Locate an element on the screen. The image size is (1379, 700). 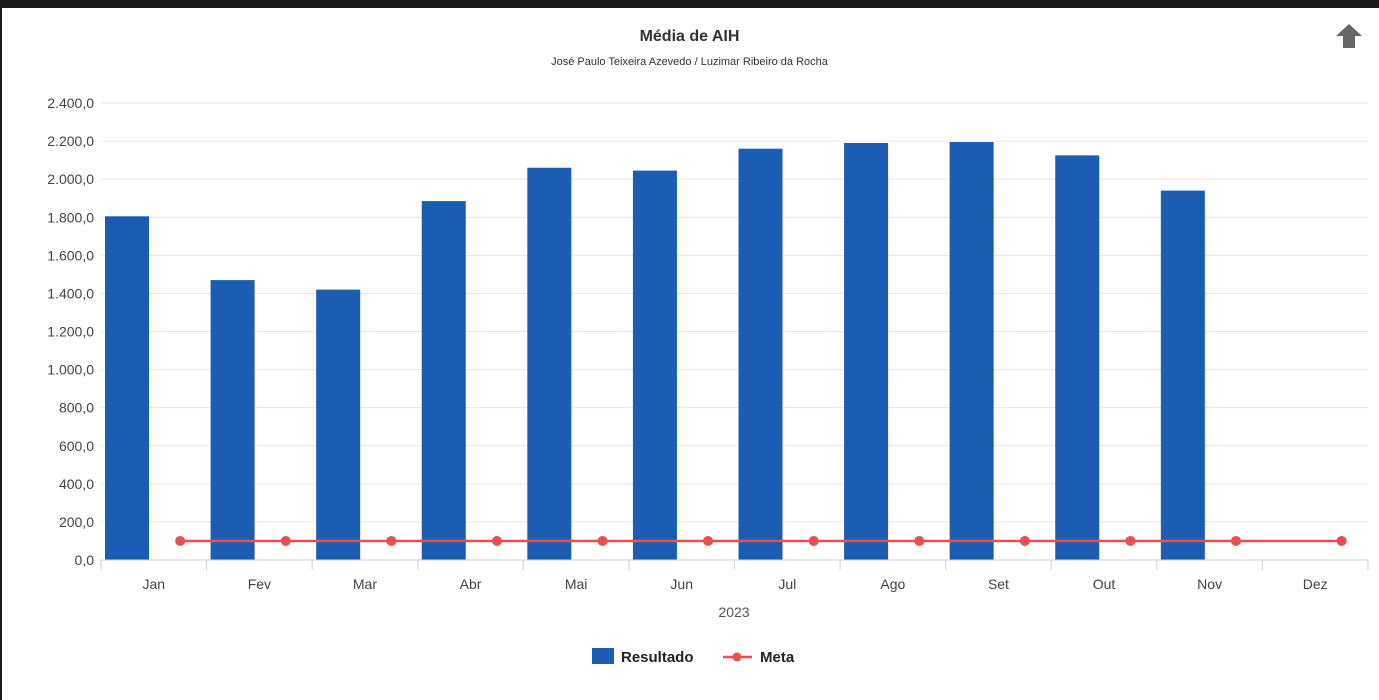
x-tick-label: Fev is located at coordinates (259, 584).